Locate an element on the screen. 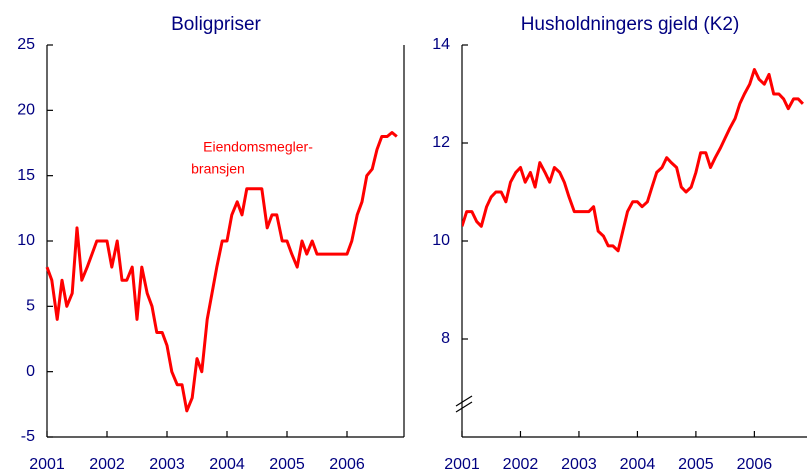 This screenshot has width=807, height=476. chart-title: Boligpriser is located at coordinates (216, 24).